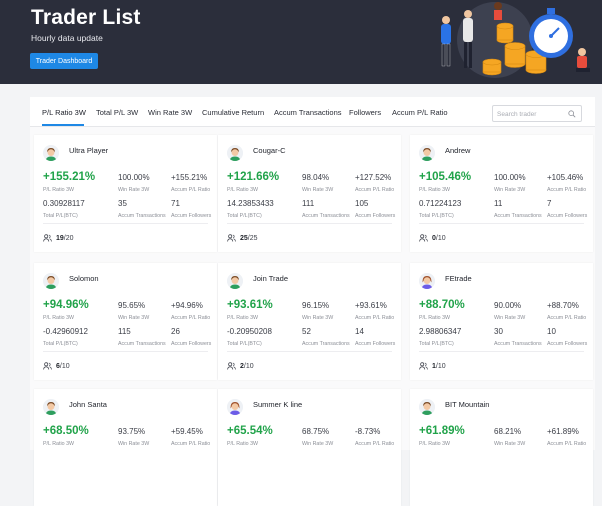  I want to click on pl-ratio-value: +61.89%, so click(442, 431).